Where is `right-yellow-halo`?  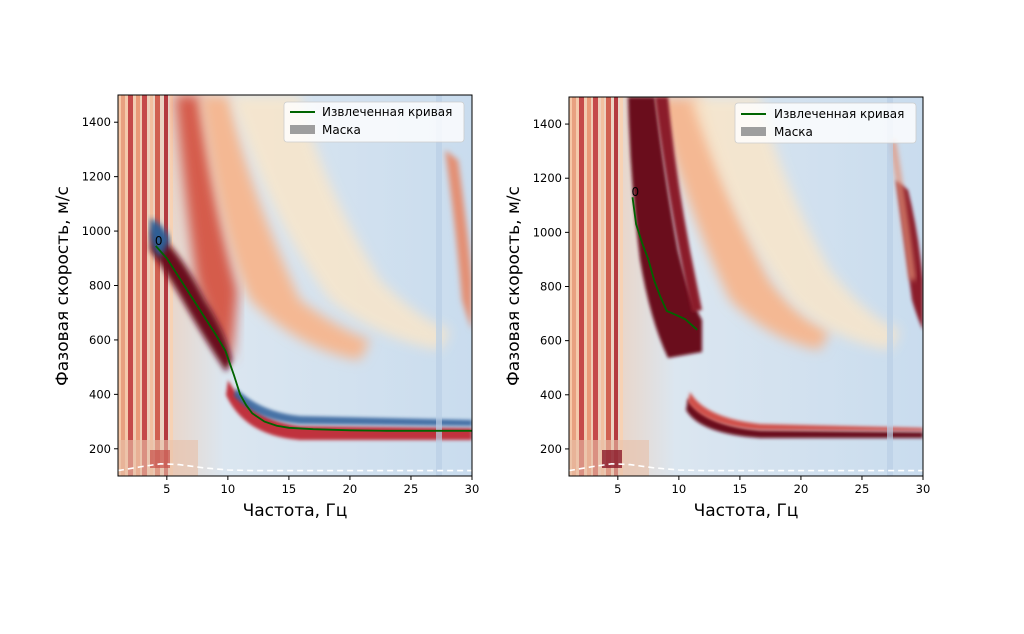
right-yellow-halo is located at coordinates (795, 223).